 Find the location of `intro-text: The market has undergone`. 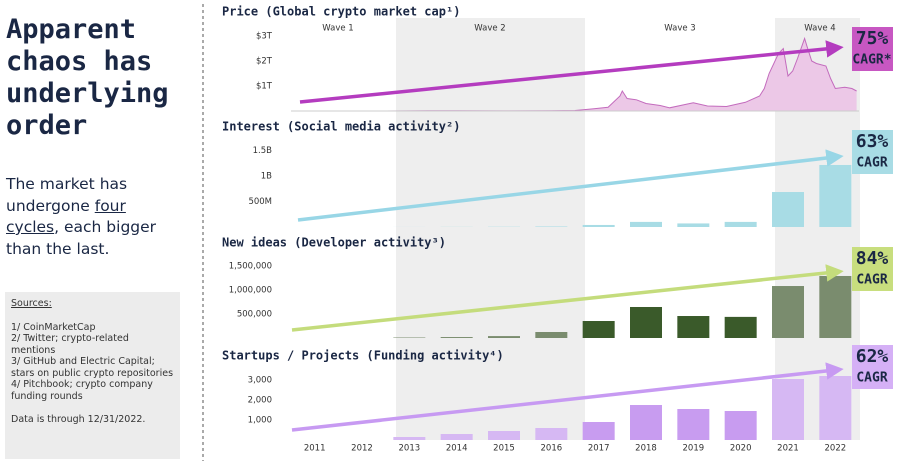

intro-text: The market has undergone is located at coordinates (67, 195).